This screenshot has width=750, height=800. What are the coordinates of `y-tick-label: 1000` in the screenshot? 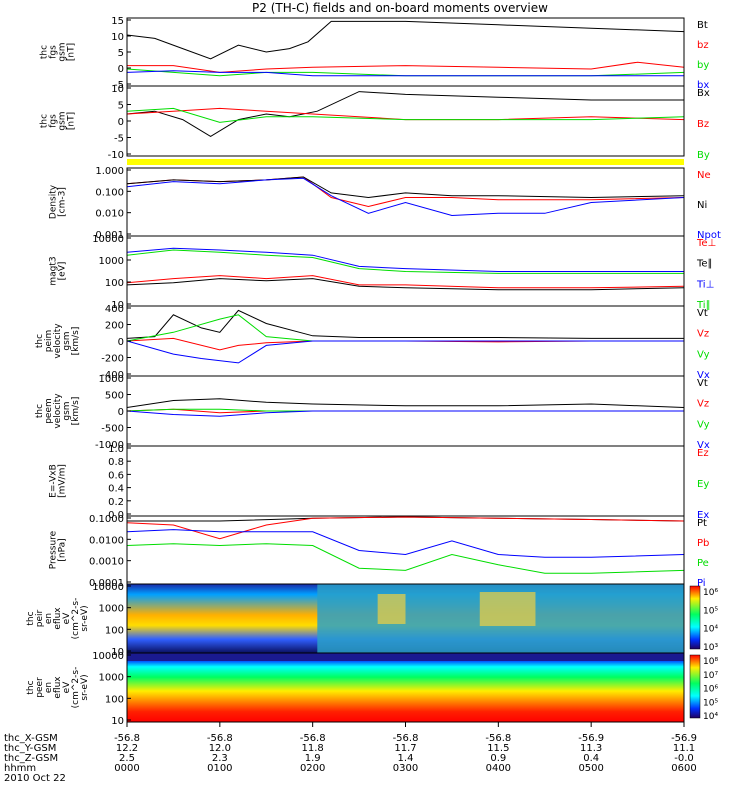 It's located at (111, 609).